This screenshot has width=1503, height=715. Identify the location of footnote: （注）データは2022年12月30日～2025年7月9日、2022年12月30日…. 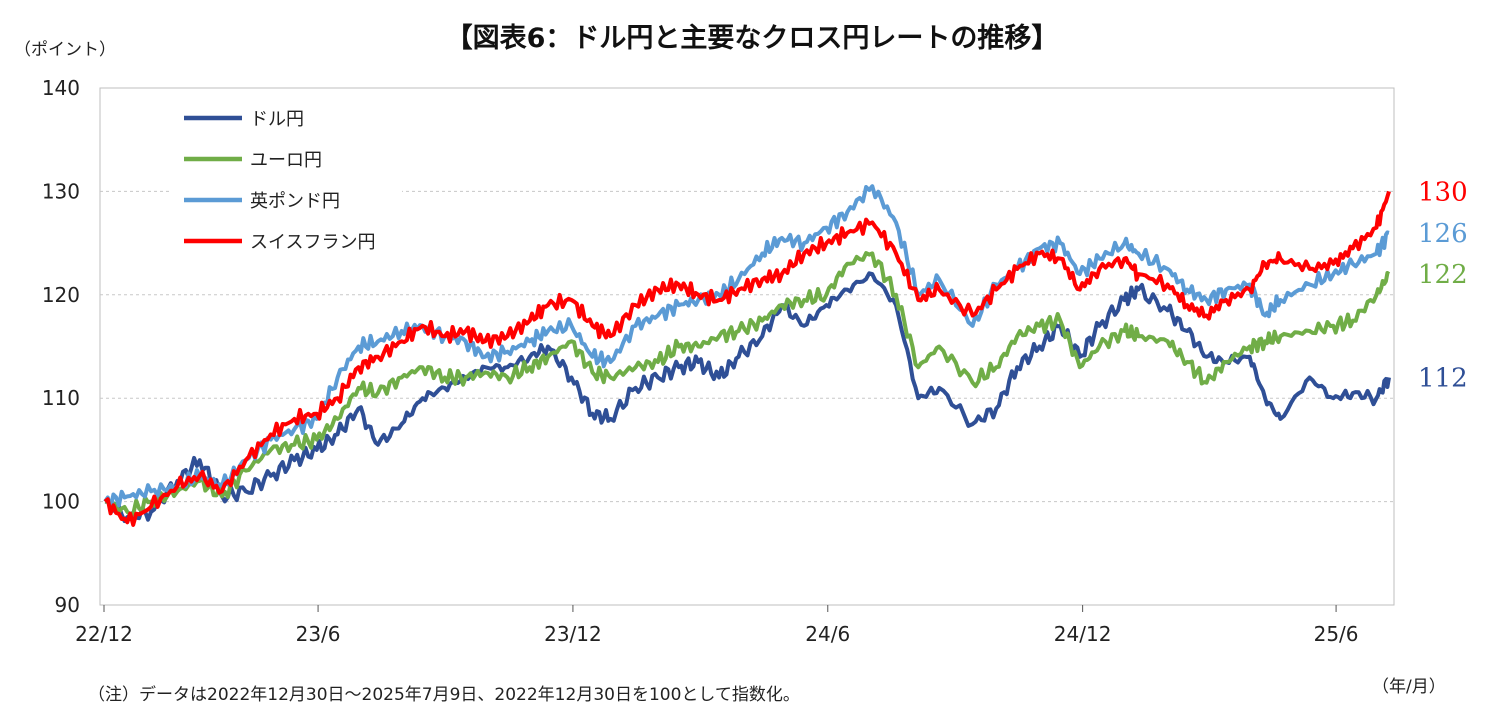
(444, 694).